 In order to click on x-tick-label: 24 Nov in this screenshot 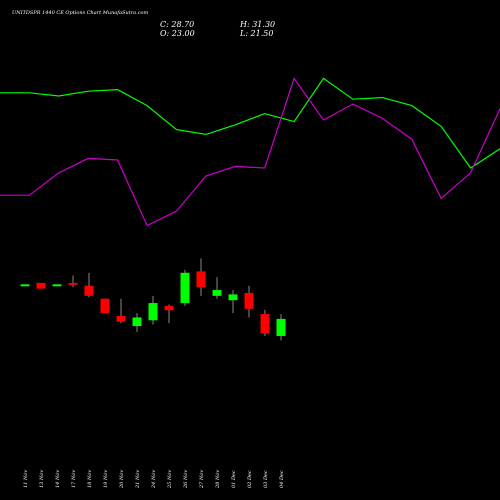, I will do `click(154, 479)`.